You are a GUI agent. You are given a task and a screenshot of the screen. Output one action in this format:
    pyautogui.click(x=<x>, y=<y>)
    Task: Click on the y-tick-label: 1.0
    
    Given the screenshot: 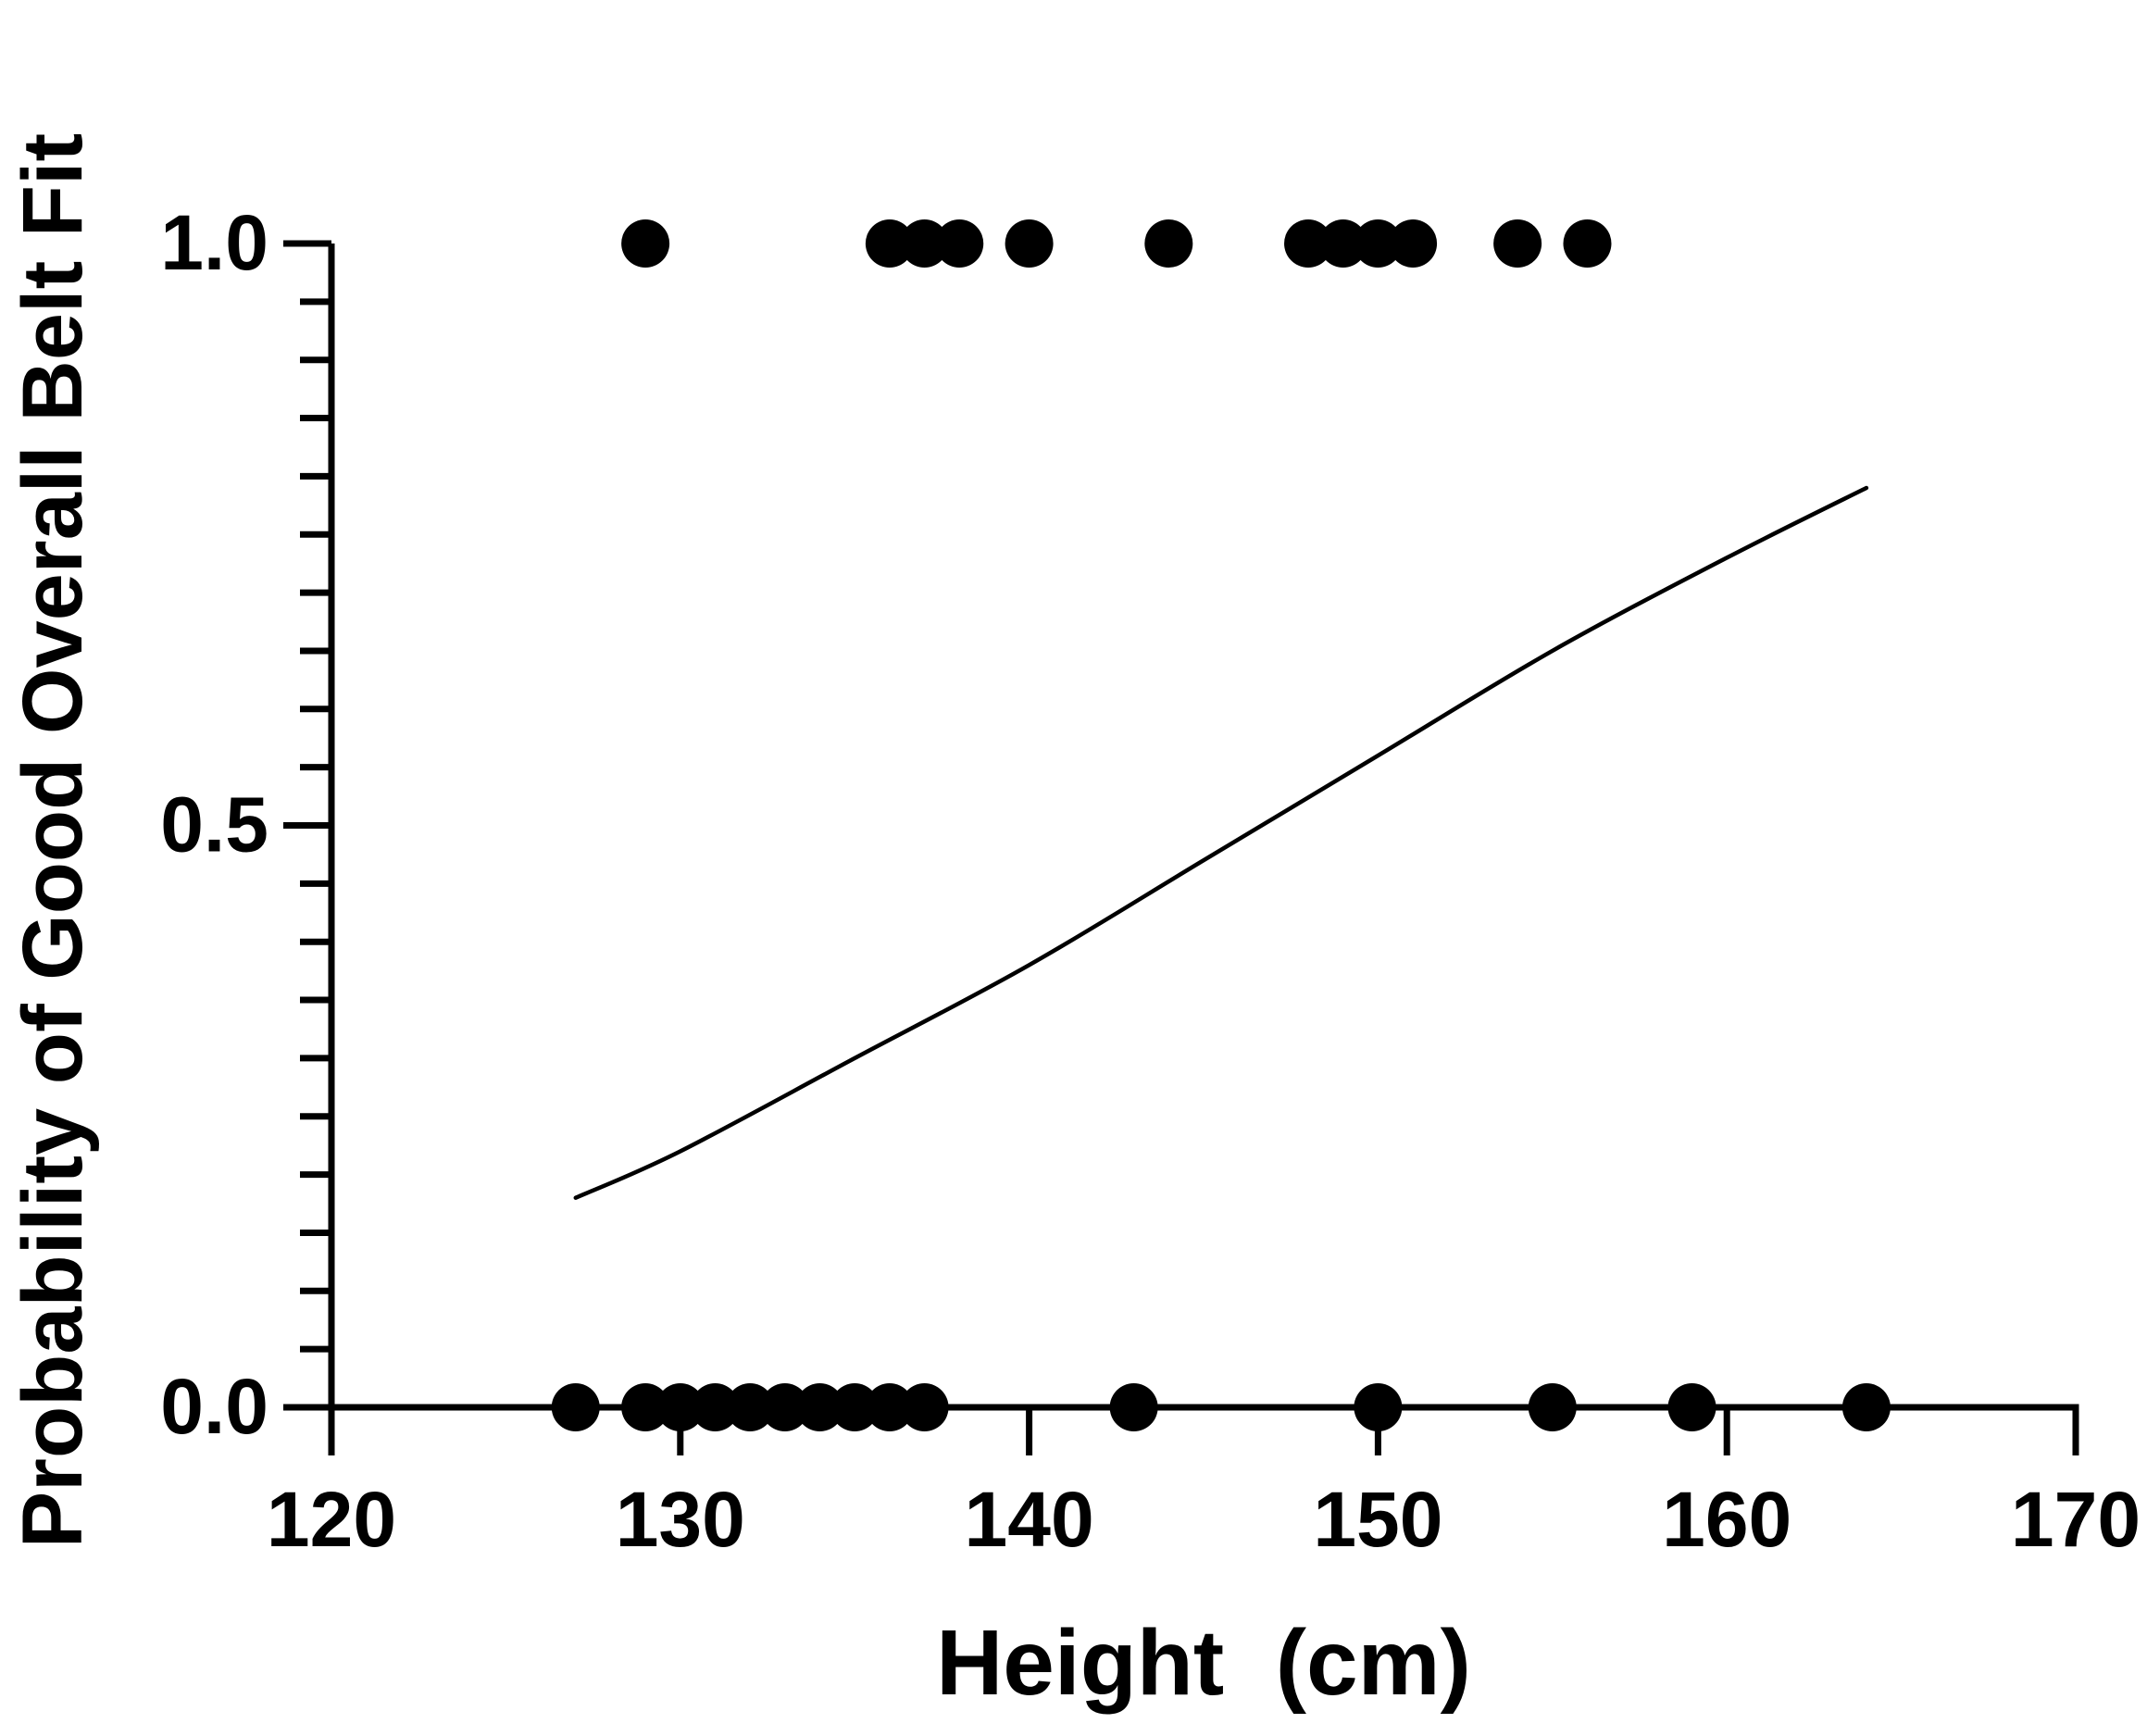 What is the action you would take?
    pyautogui.click(x=214, y=242)
    